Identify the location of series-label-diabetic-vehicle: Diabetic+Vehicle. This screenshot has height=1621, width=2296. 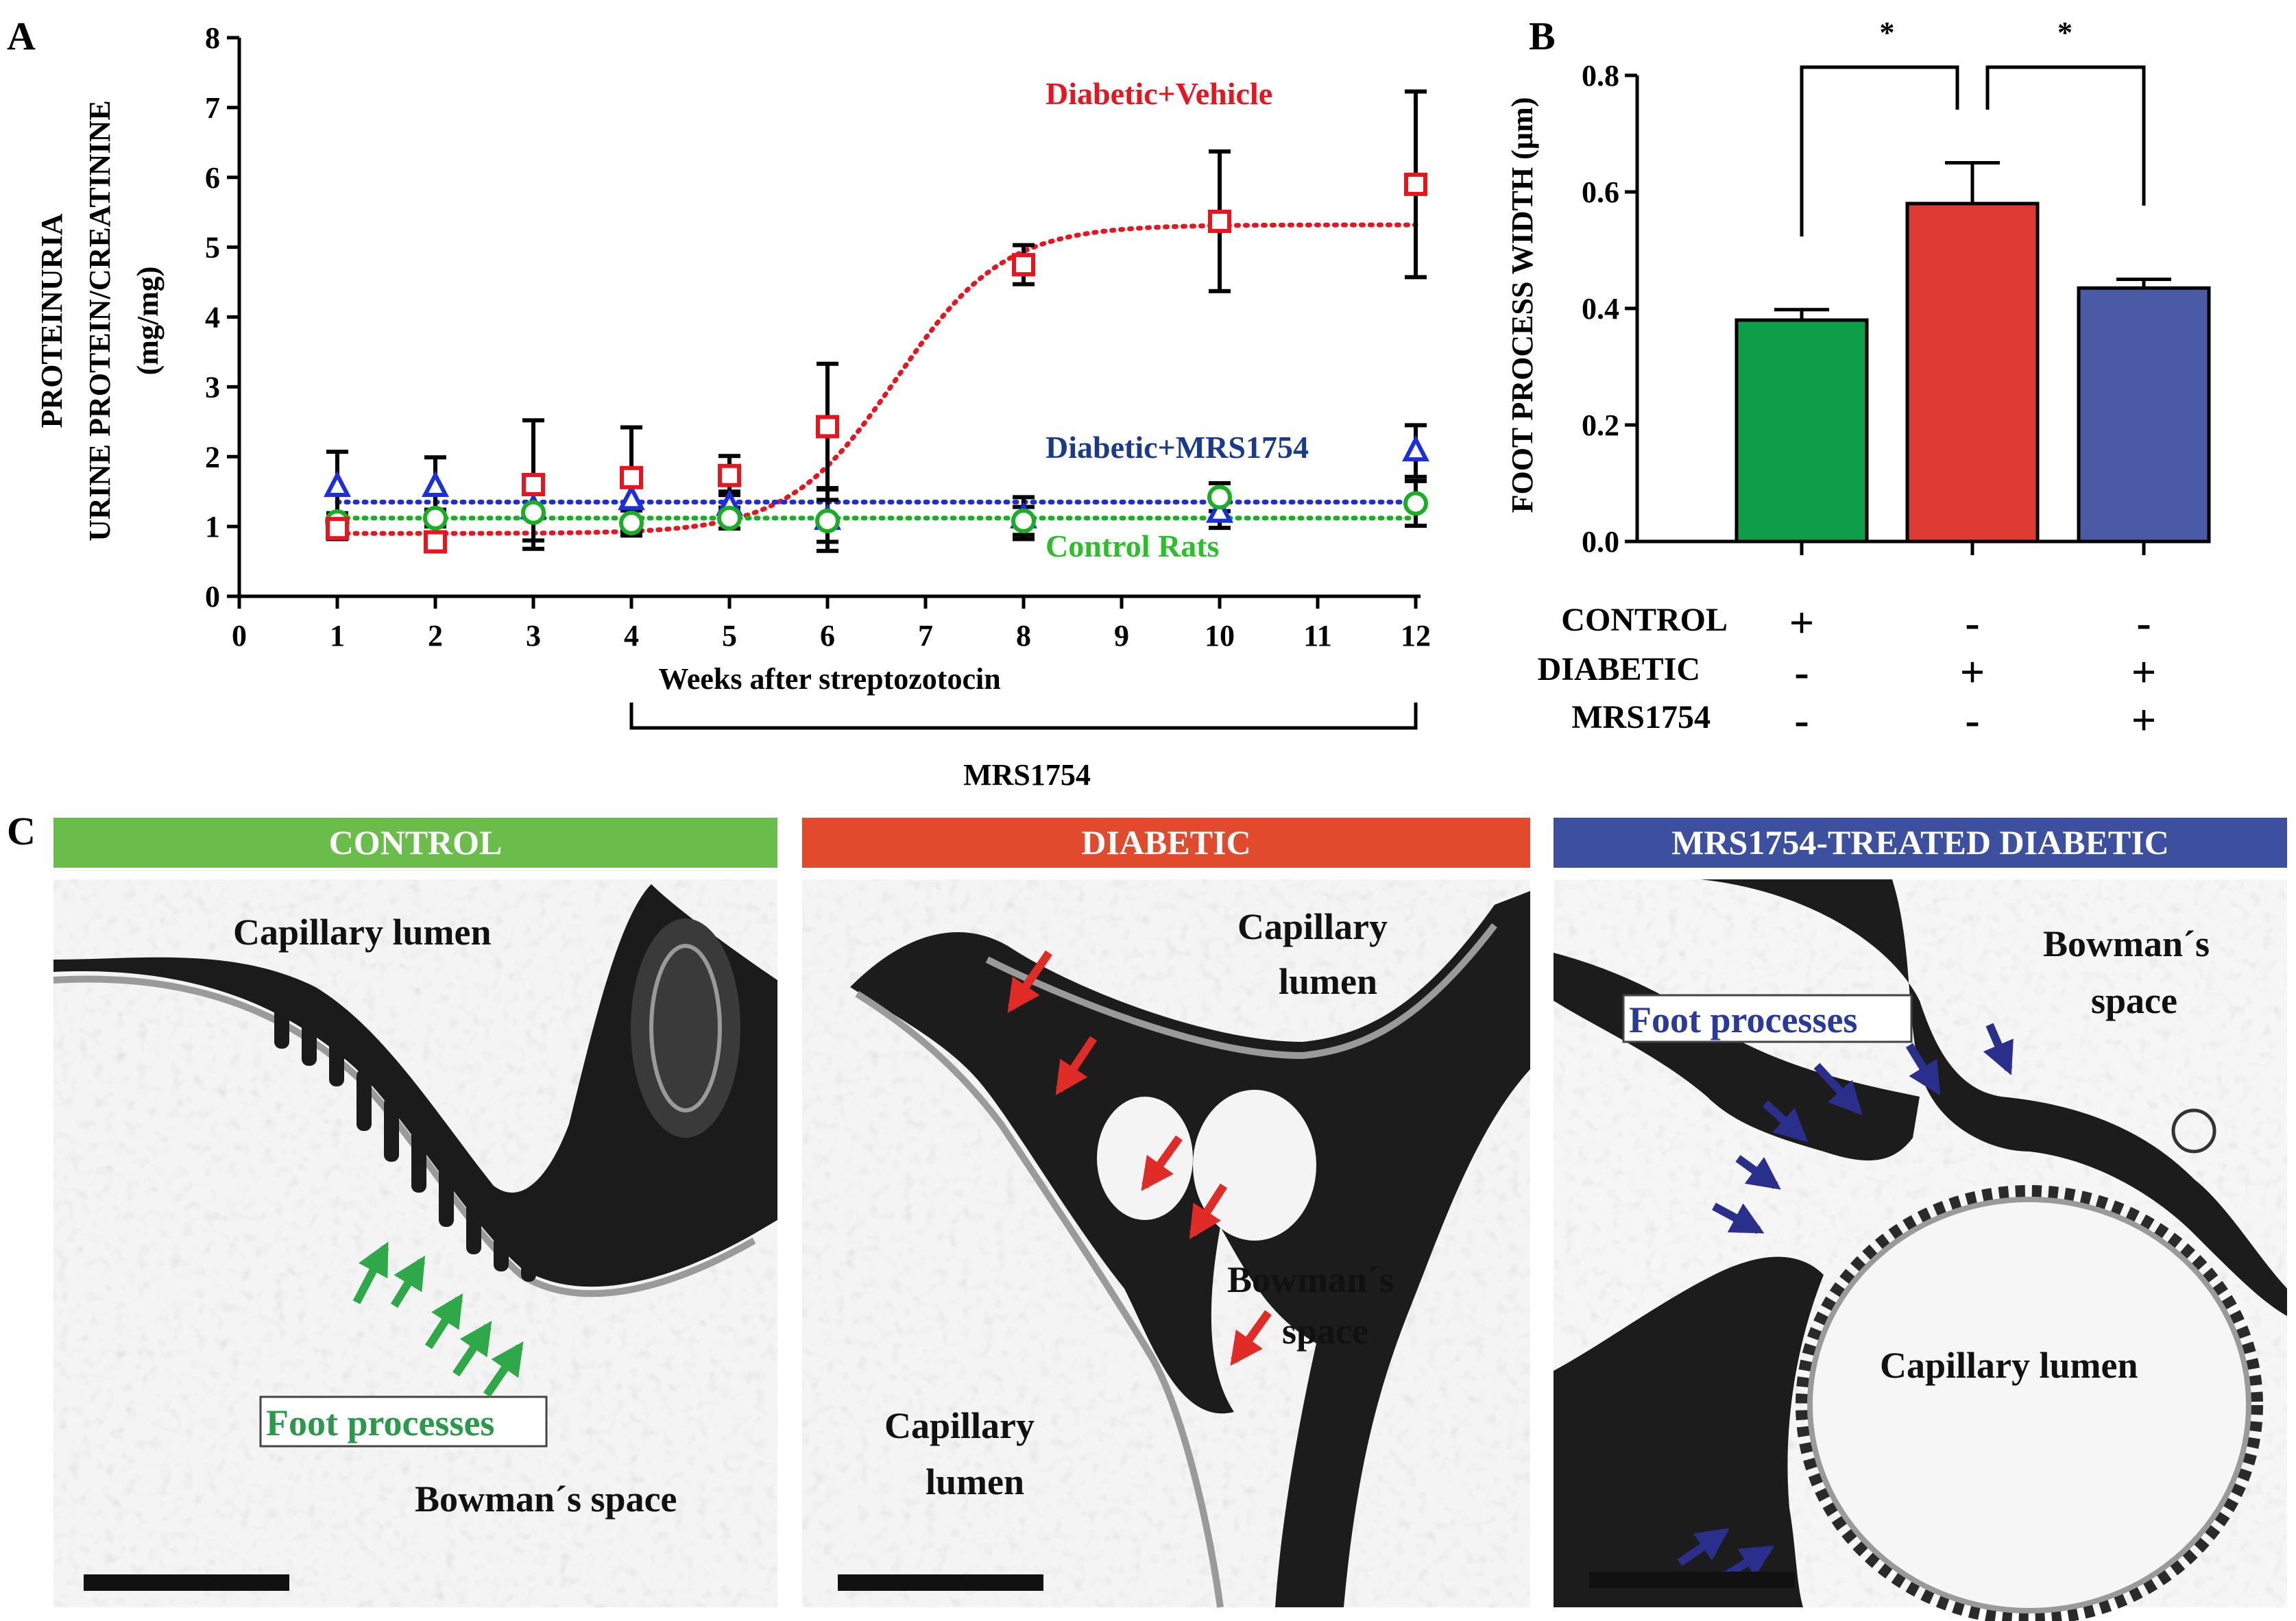
(1159, 93).